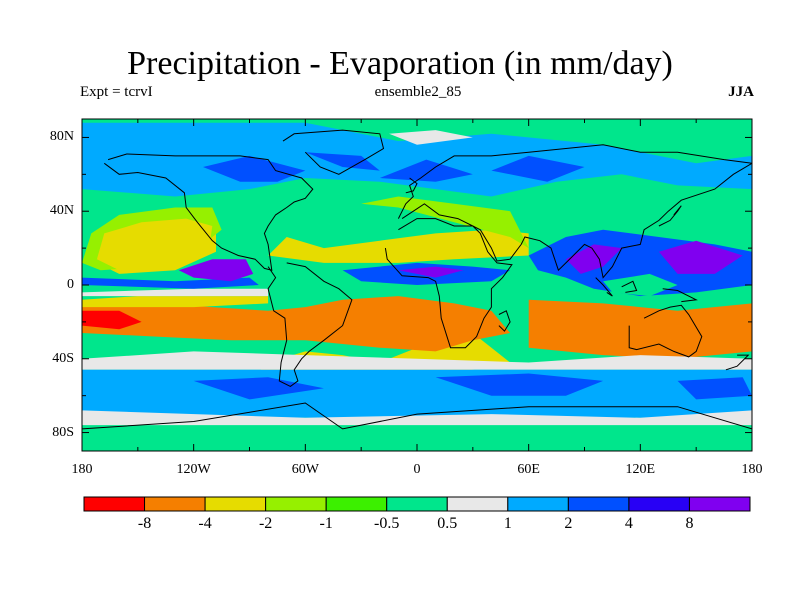 This screenshot has height=600, width=800. I want to click on colorbar-label: 1, so click(507, 523).